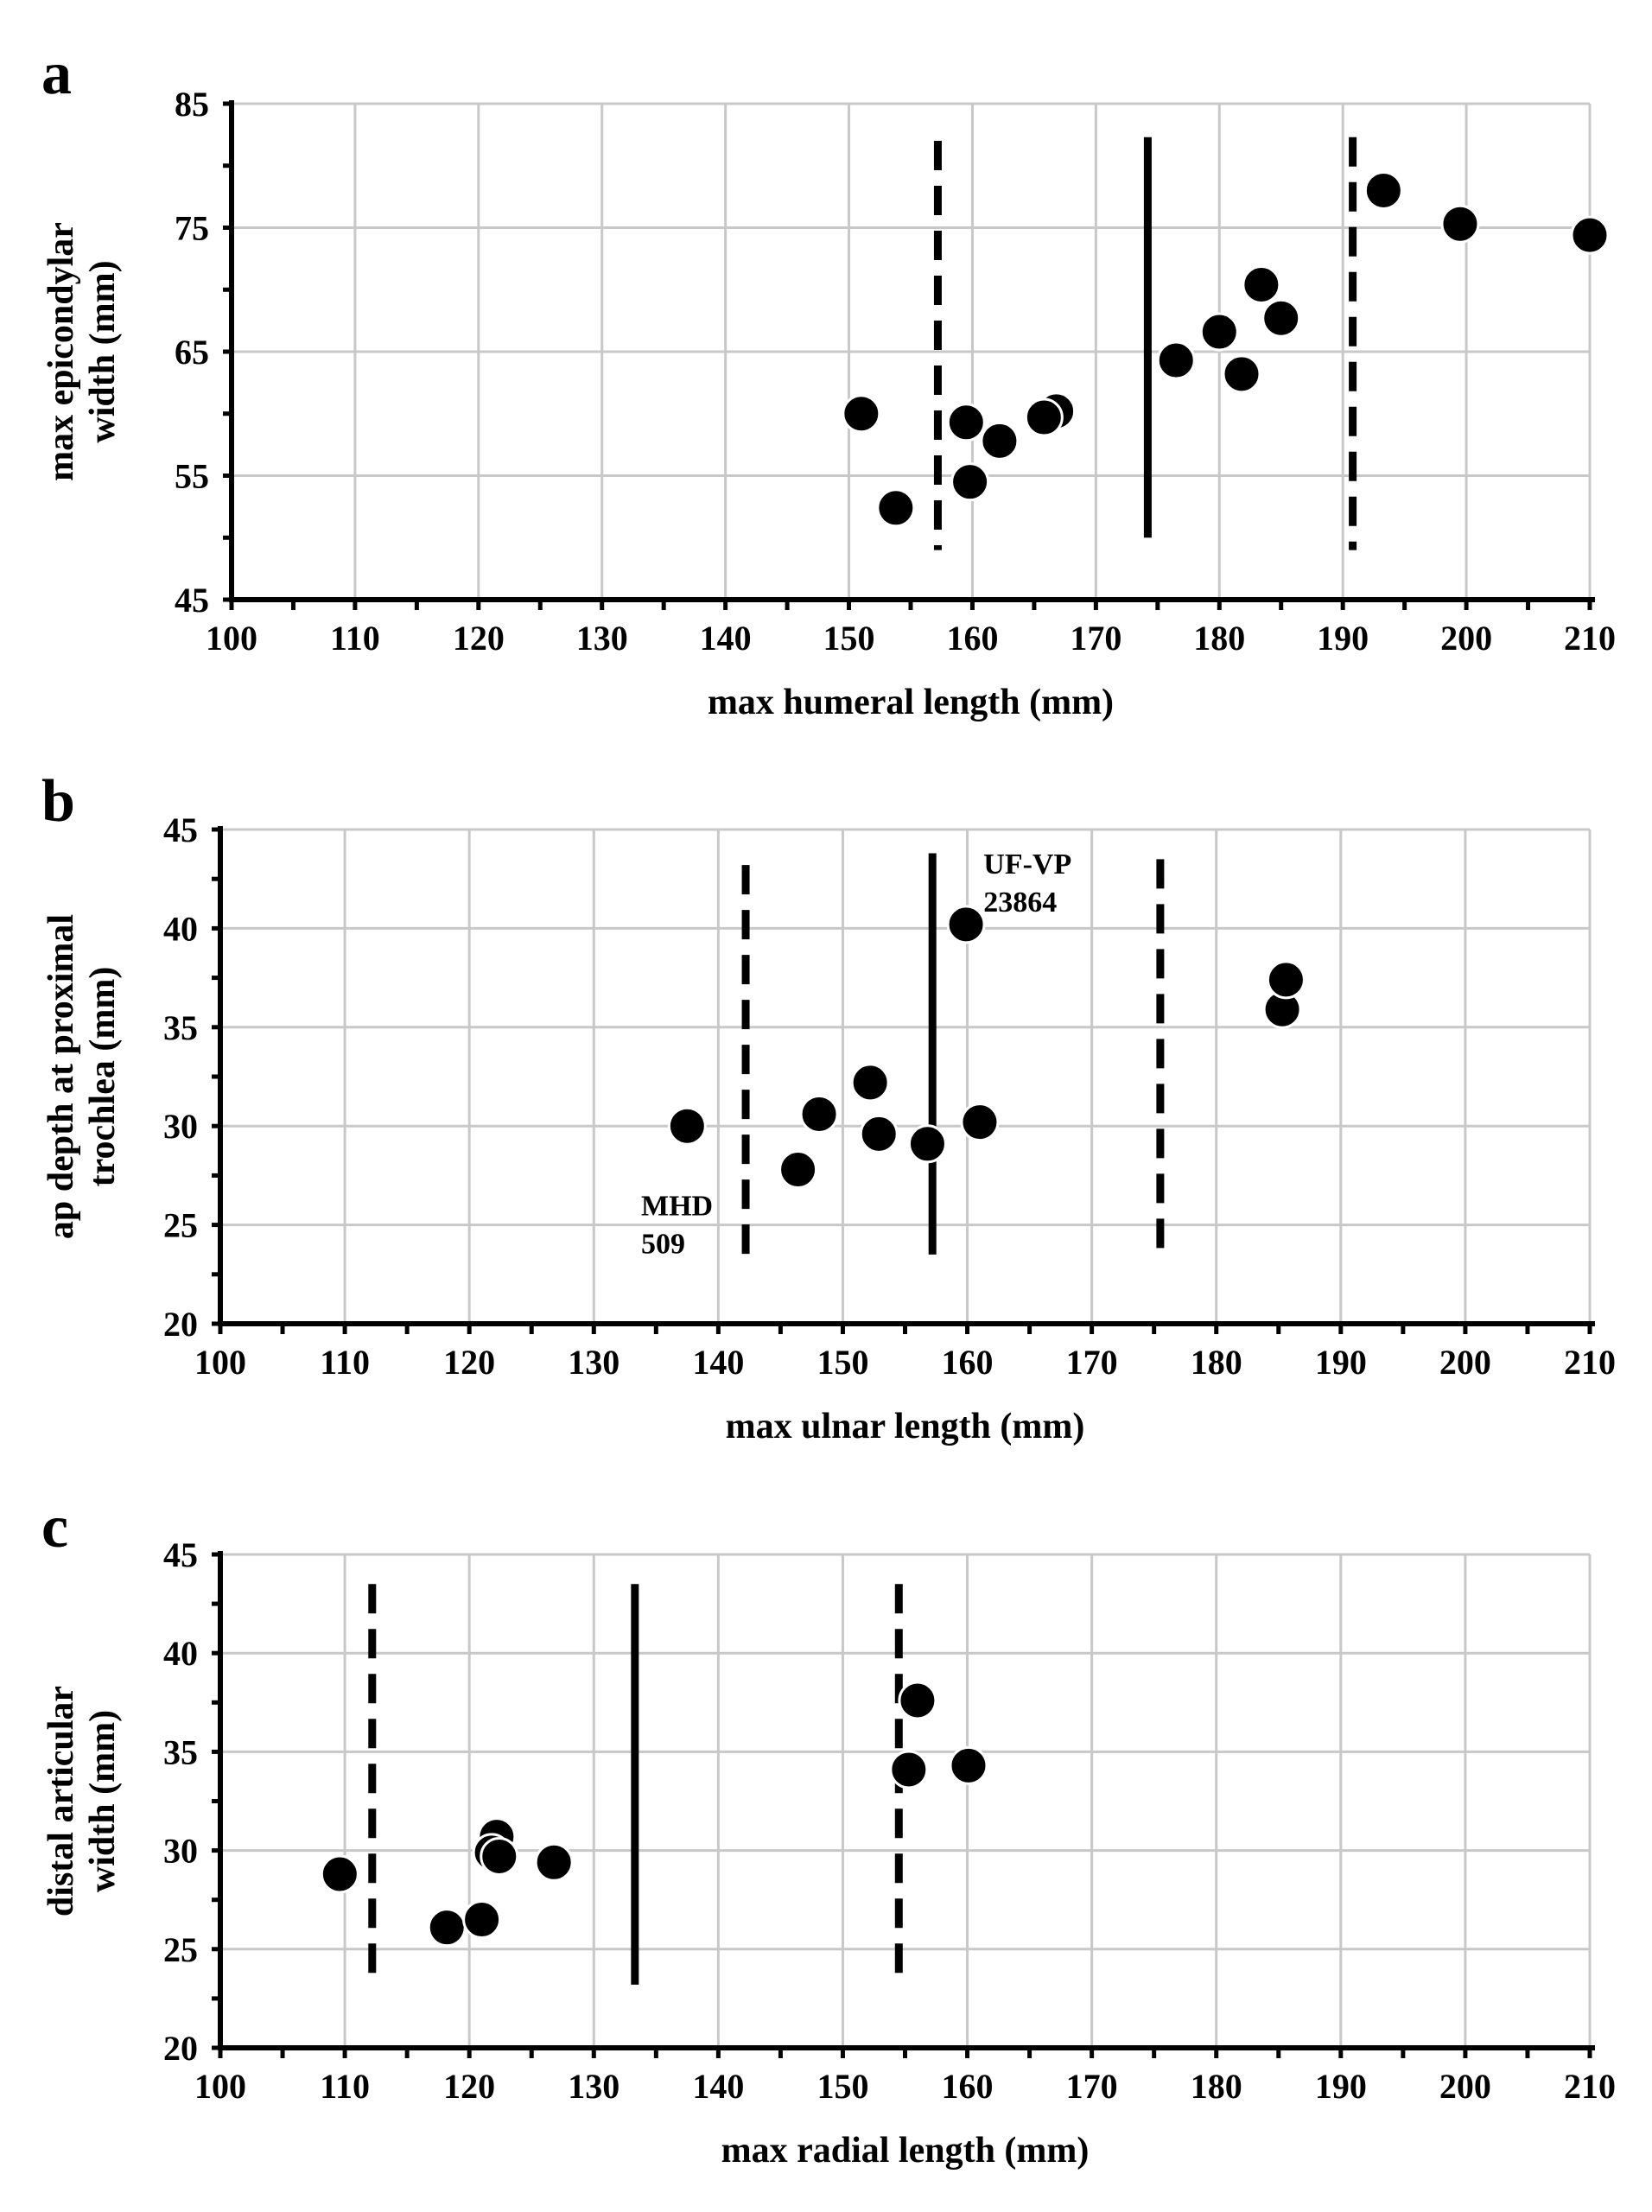  Describe the element at coordinates (677, 1226) in the screenshot. I see `point-annotation: MHD 509` at that location.